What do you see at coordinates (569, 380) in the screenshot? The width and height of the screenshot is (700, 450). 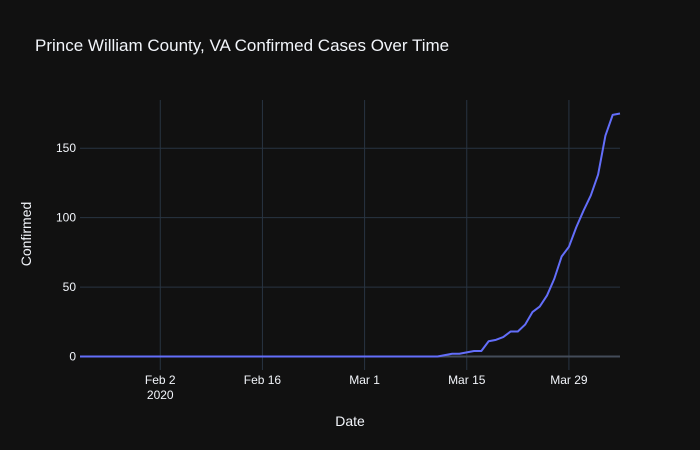 I see `x-tick-label: Mar 29` at bounding box center [569, 380].